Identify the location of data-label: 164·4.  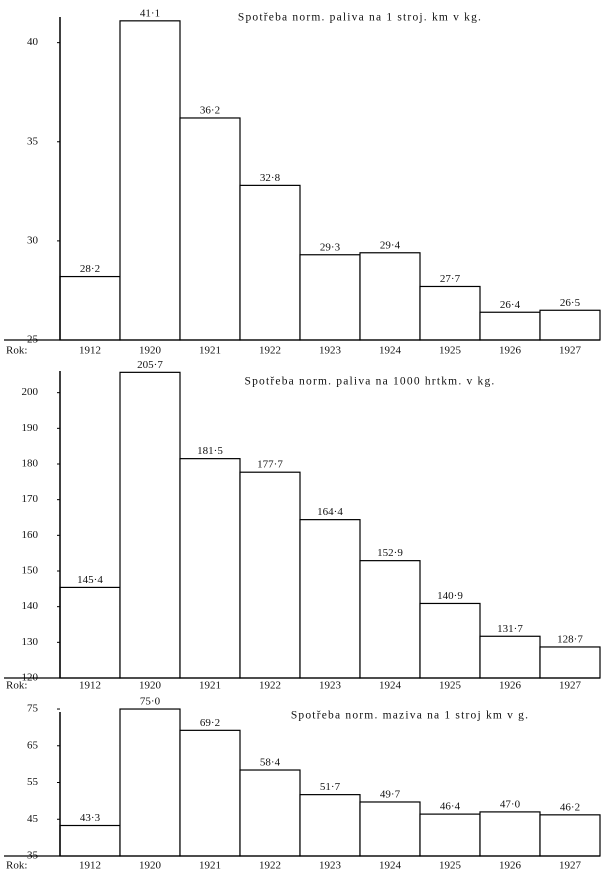
(330, 512).